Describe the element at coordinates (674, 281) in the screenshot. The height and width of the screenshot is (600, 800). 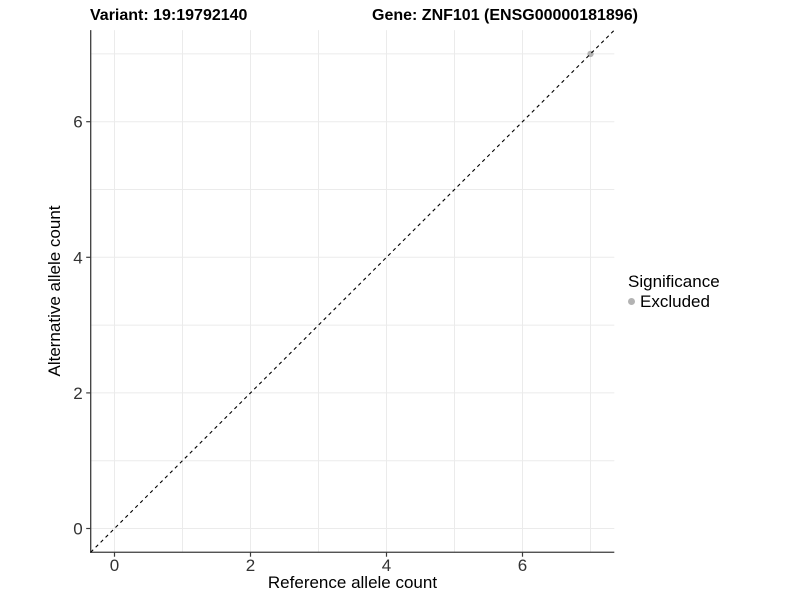
I see `legend-title: Significance` at that location.